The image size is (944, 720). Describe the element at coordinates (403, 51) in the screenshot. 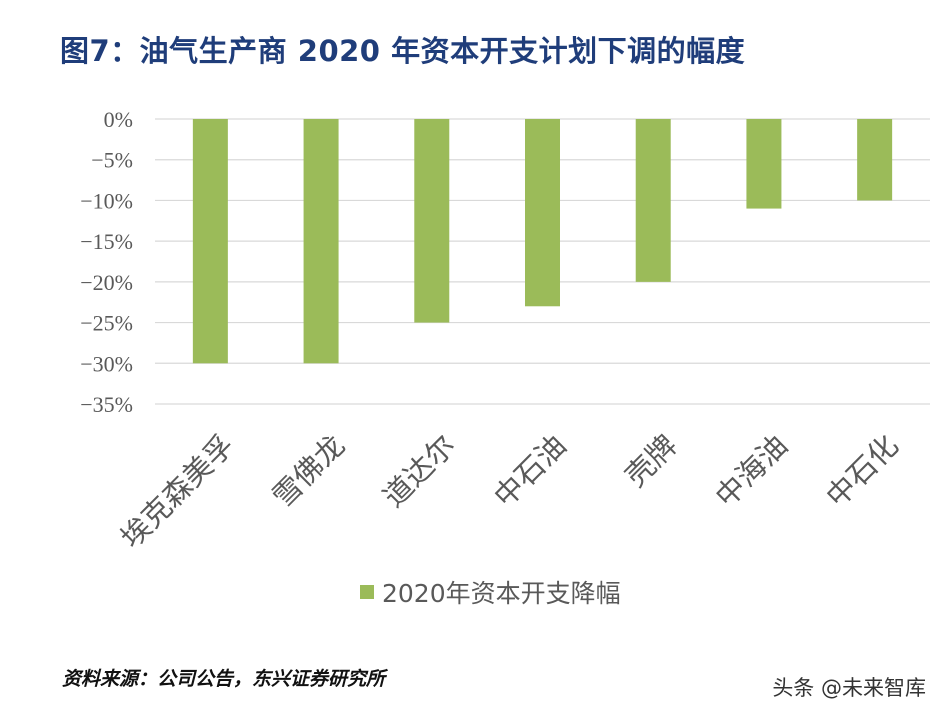

I see `chart-title: 图7：油气生产商 2020 年资本开支计划下调的幅度` at that location.